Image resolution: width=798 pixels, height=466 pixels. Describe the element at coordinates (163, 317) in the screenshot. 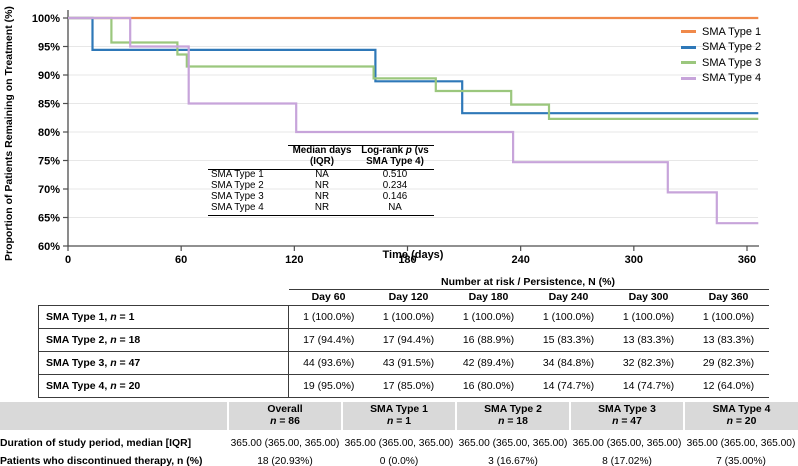

I see `risk-row-label: SMA Type 1, n = 1` at that location.